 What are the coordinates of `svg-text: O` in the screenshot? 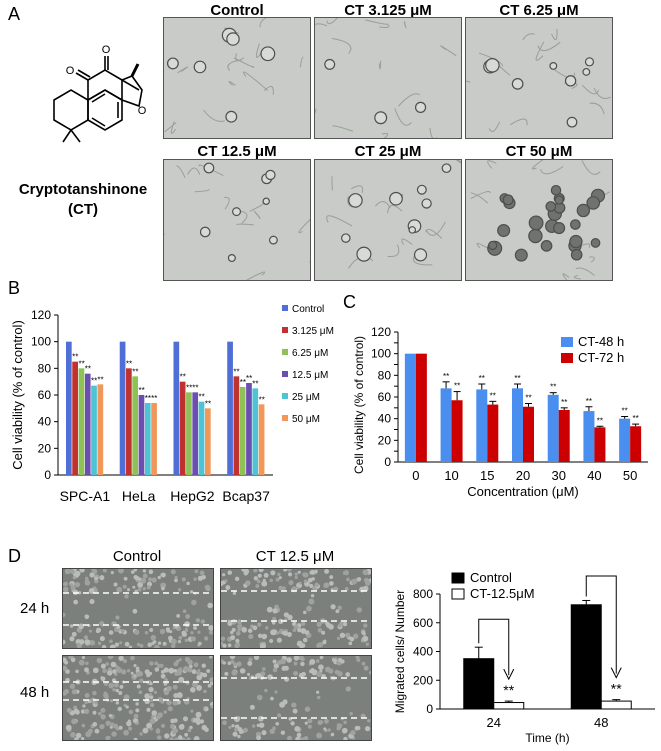 It's located at (142, 111).